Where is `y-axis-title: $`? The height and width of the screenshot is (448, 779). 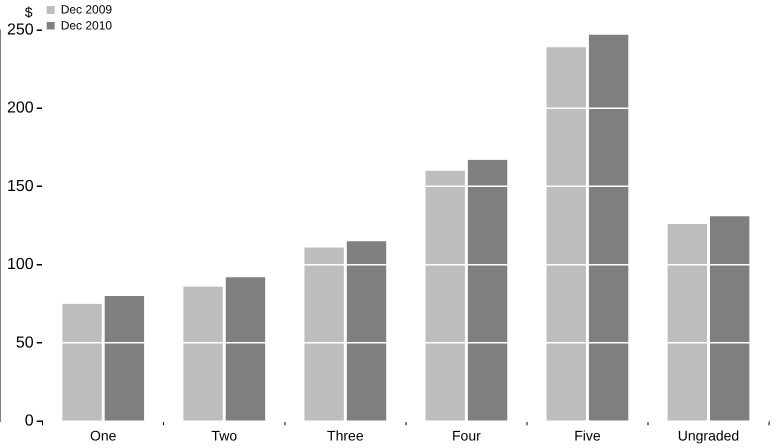
y-axis-title: $ is located at coordinates (28, 12).